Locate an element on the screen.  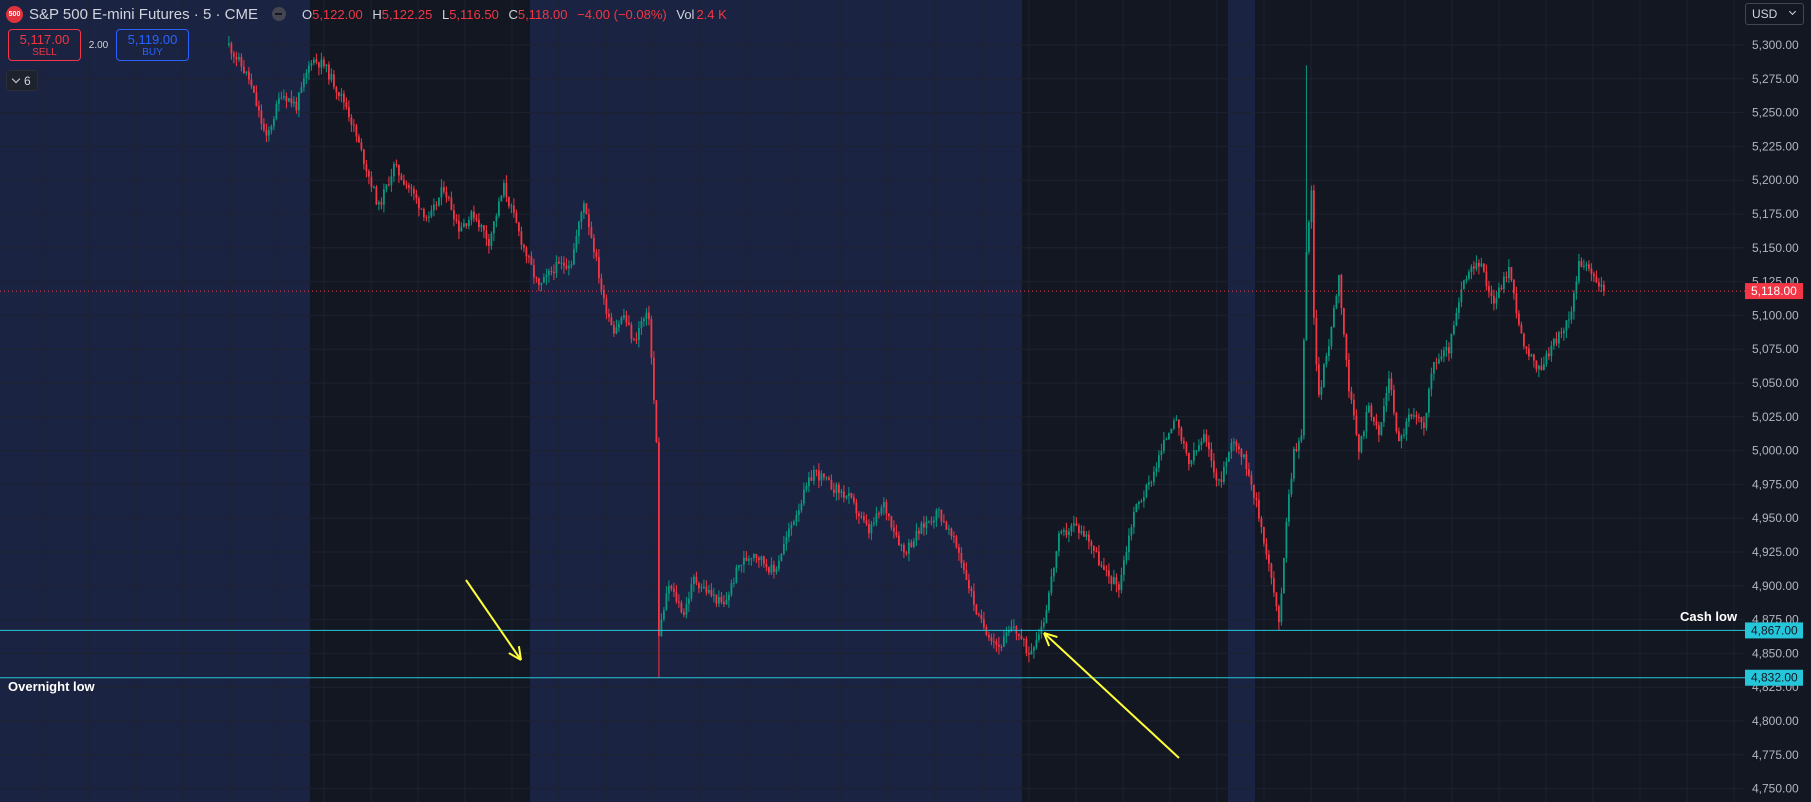
last-price-badge is located at coordinates (1774, 291).